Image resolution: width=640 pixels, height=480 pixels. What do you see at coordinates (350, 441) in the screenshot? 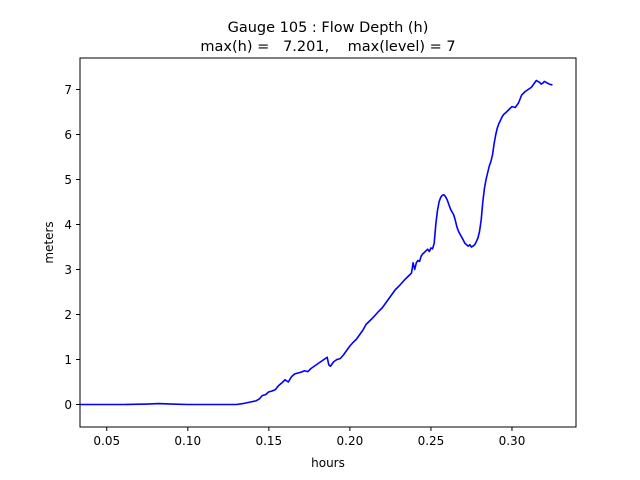
I see `x-tick-label: 0.20` at bounding box center [350, 441].